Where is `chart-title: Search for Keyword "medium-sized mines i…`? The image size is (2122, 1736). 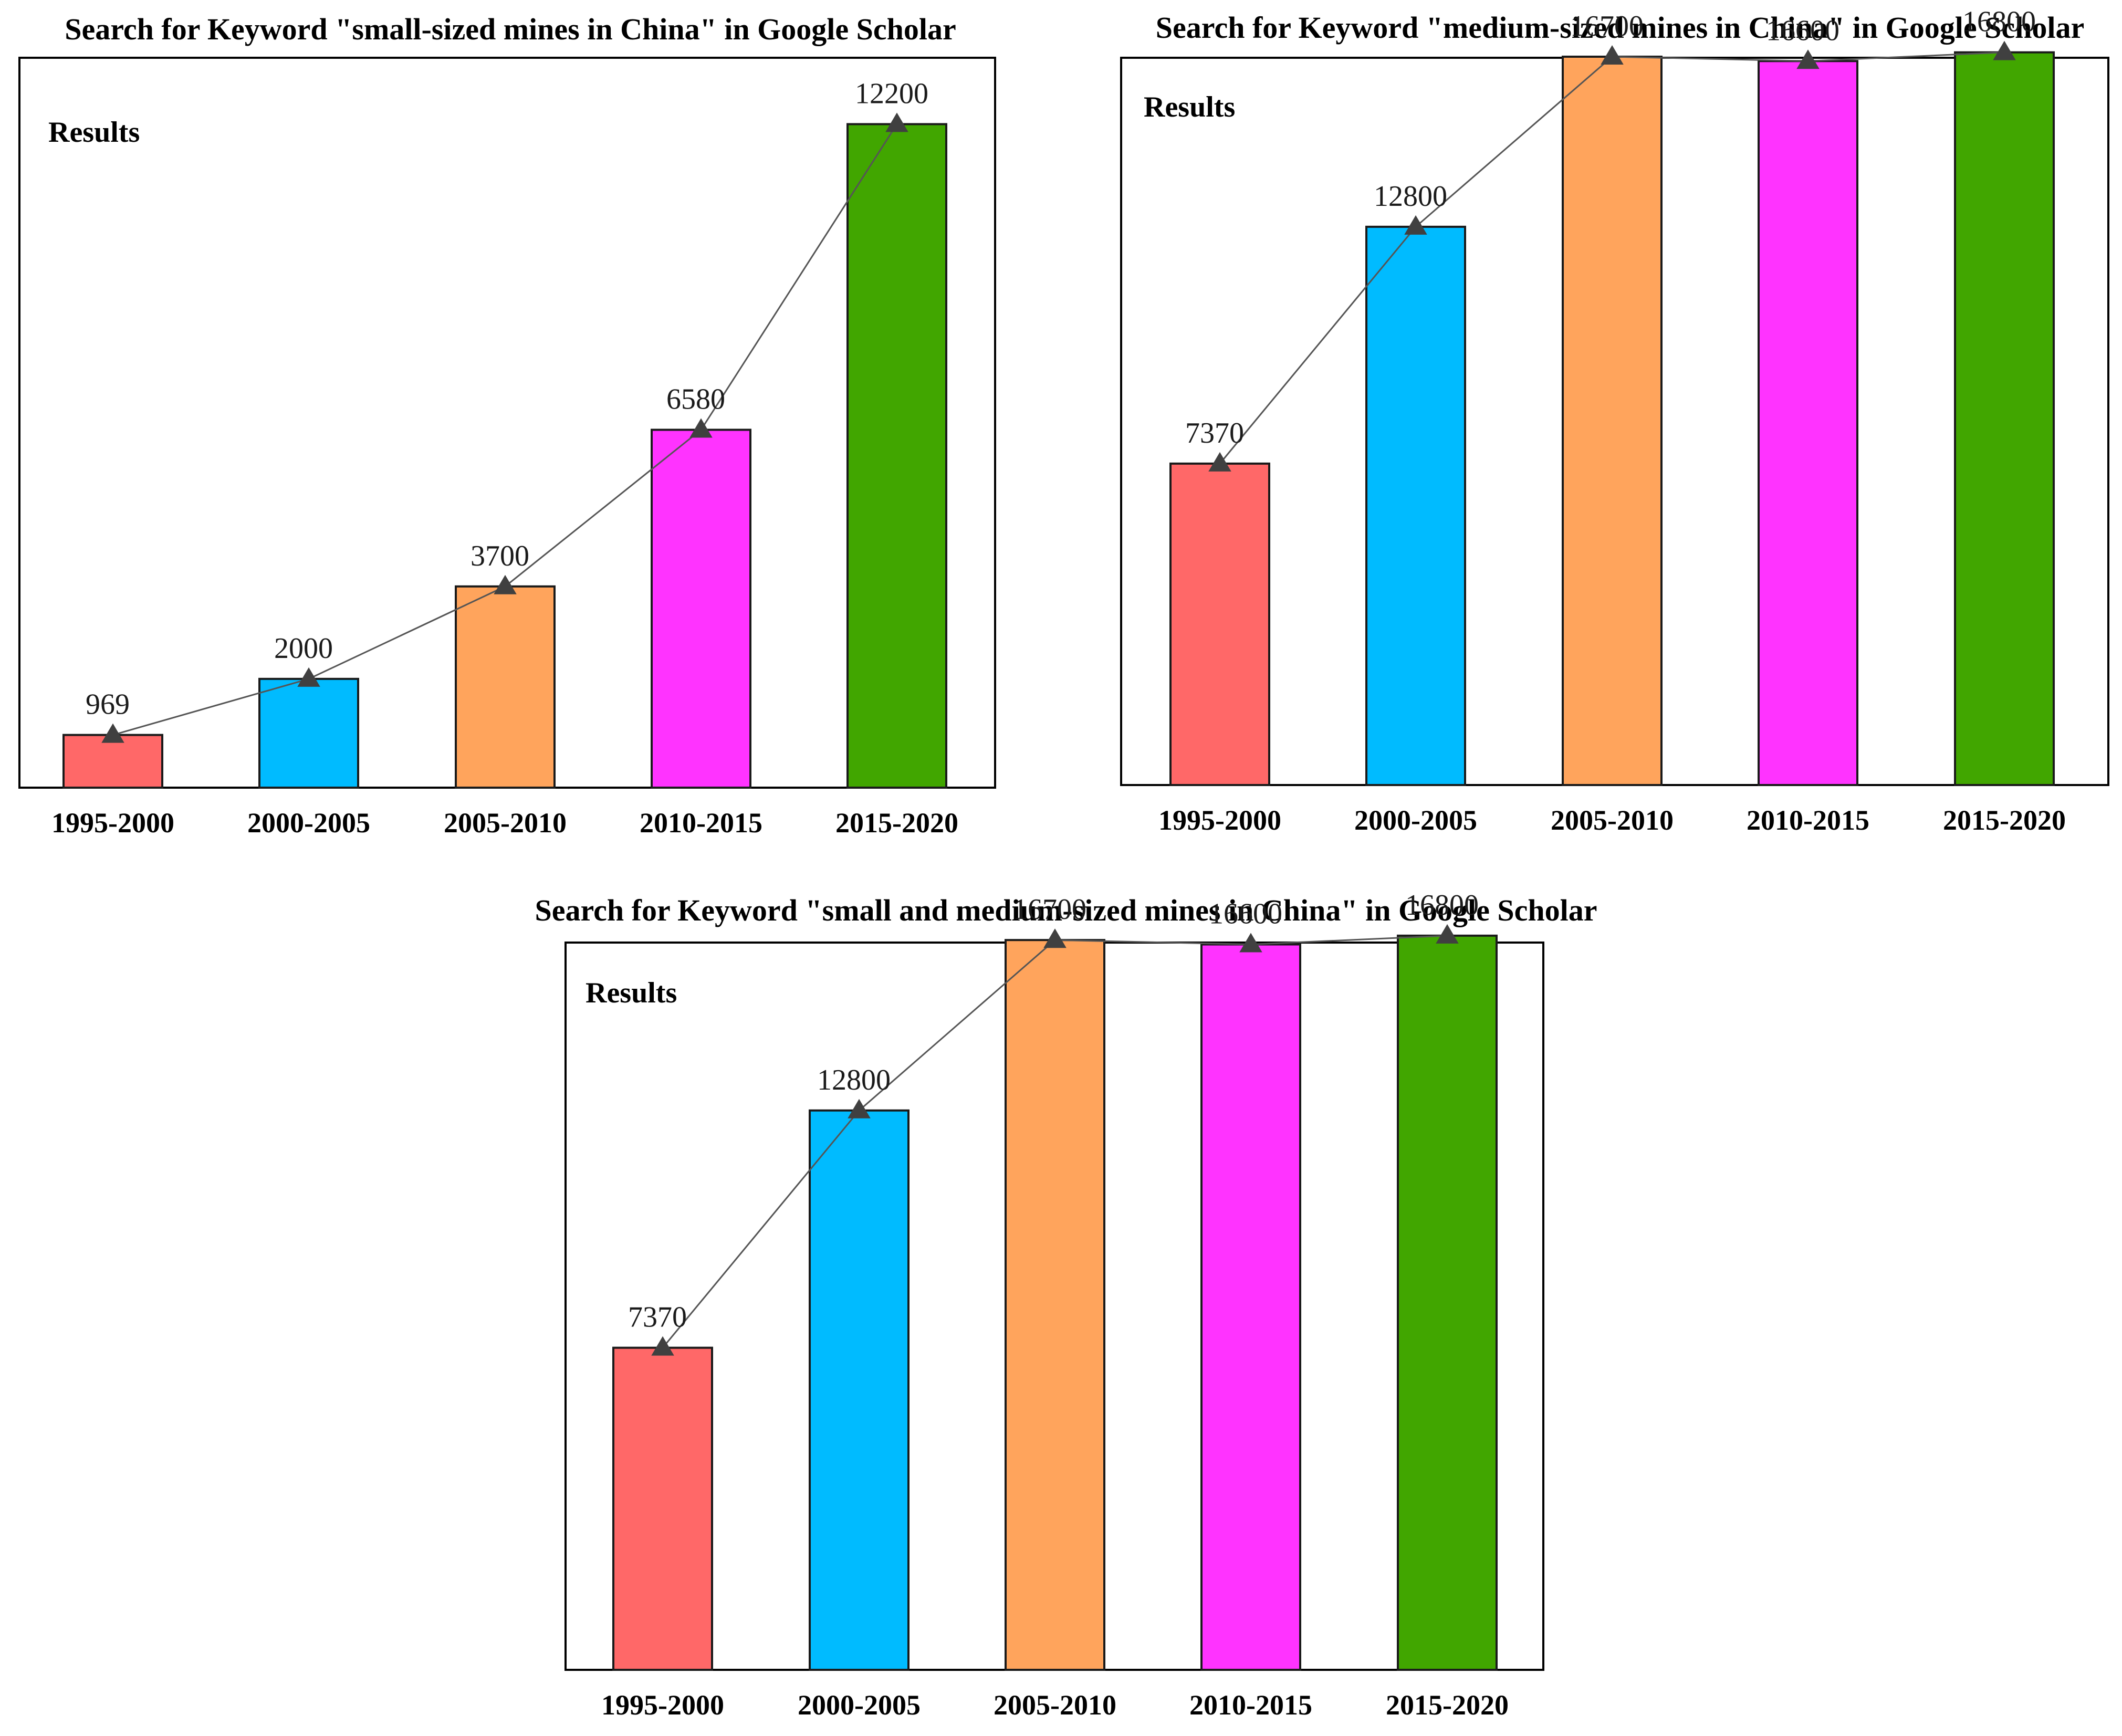
chart-title: Search for Keyword "medium-sized mines i… is located at coordinates (1620, 28).